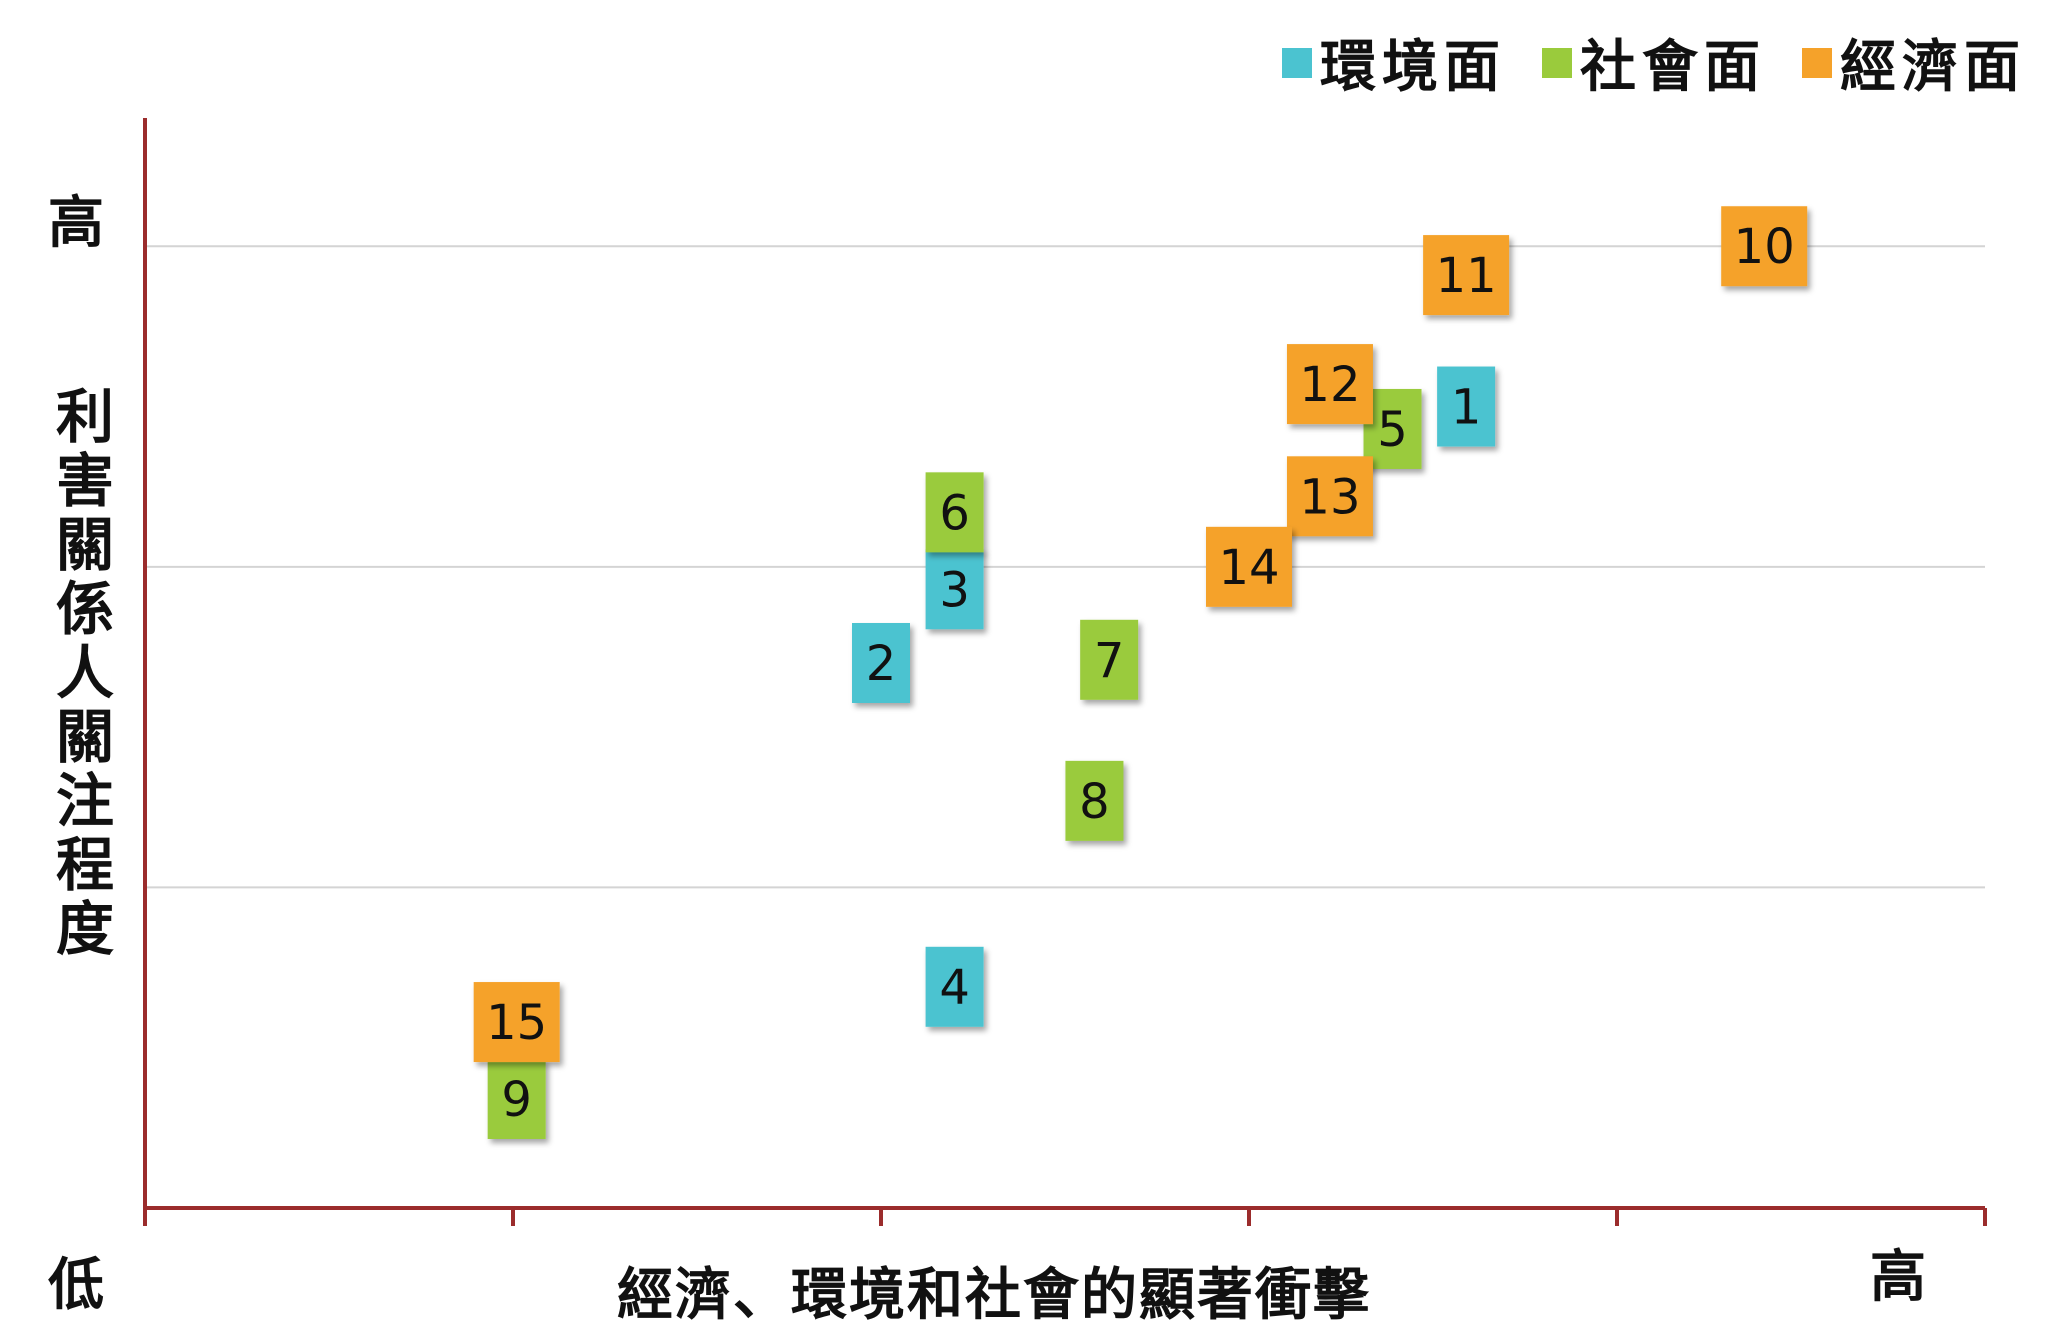  Describe the element at coordinates (1557, 62) in the screenshot. I see `legend-swatch-social` at that location.